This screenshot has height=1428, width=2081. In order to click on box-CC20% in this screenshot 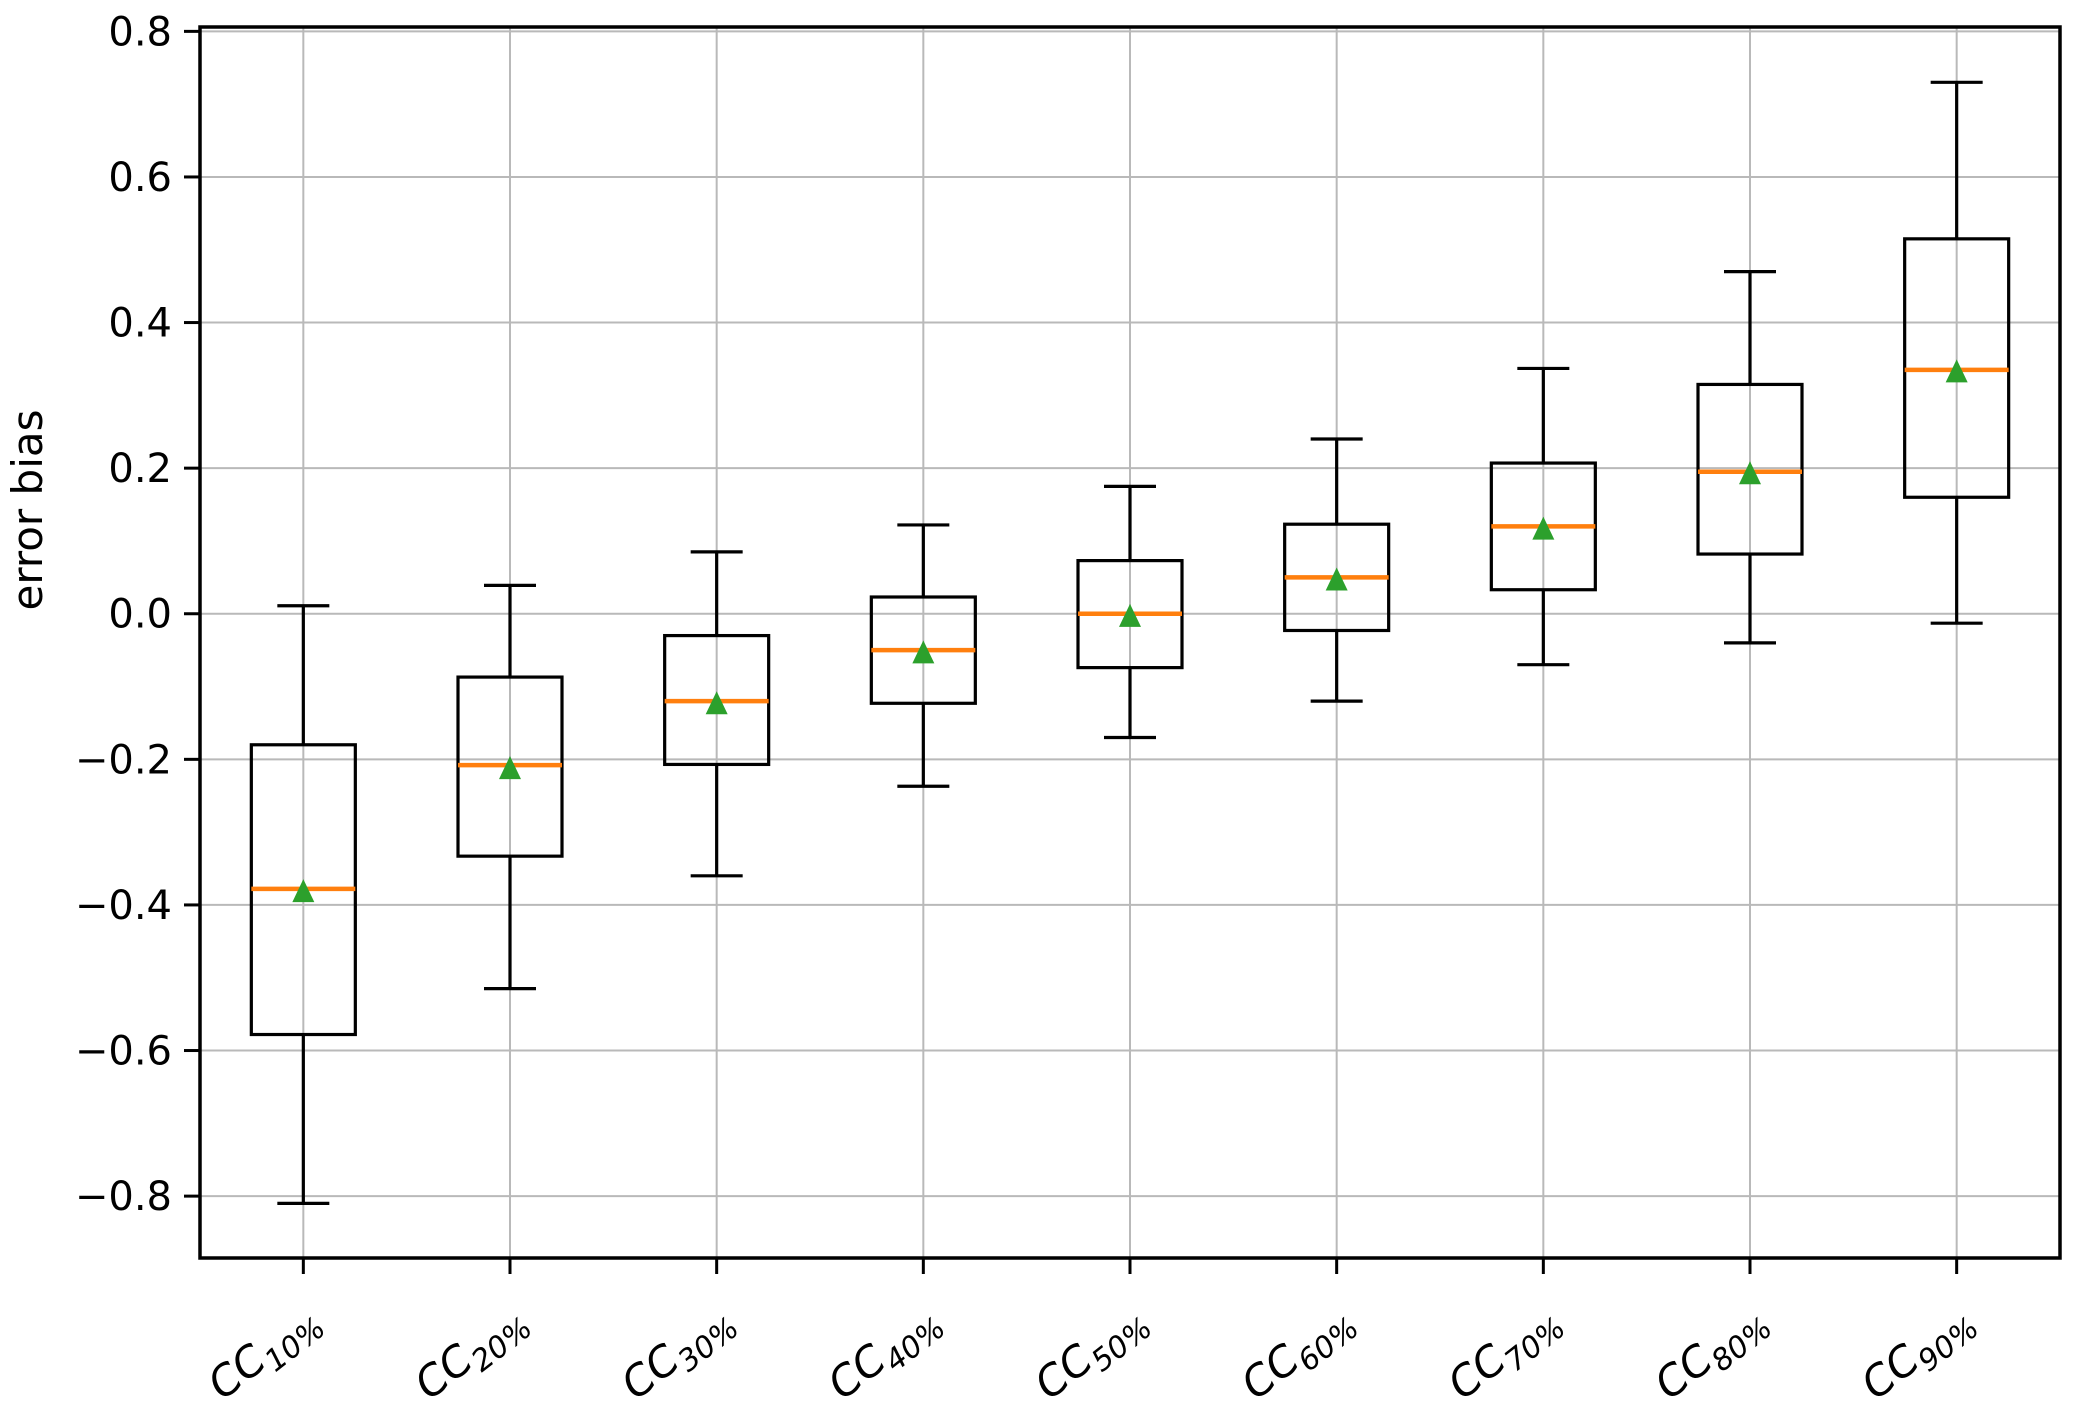, I will do `click(510, 787)`.